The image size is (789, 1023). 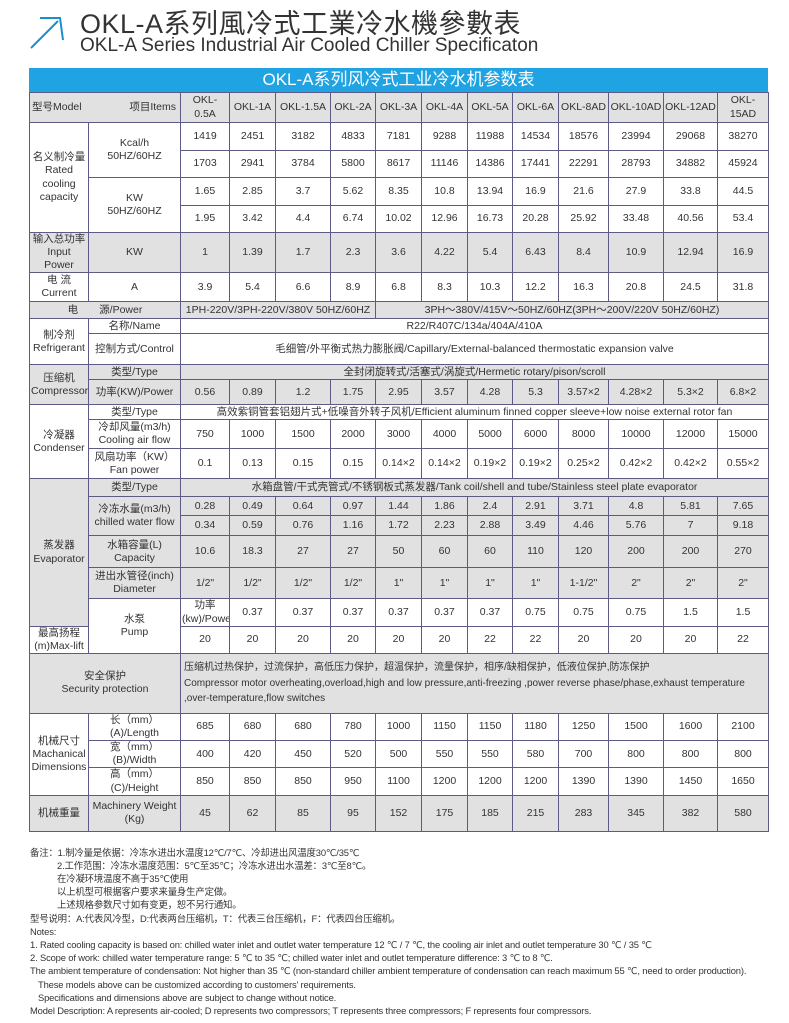 I want to click on value-cell: 2.23, so click(x=444, y=526).